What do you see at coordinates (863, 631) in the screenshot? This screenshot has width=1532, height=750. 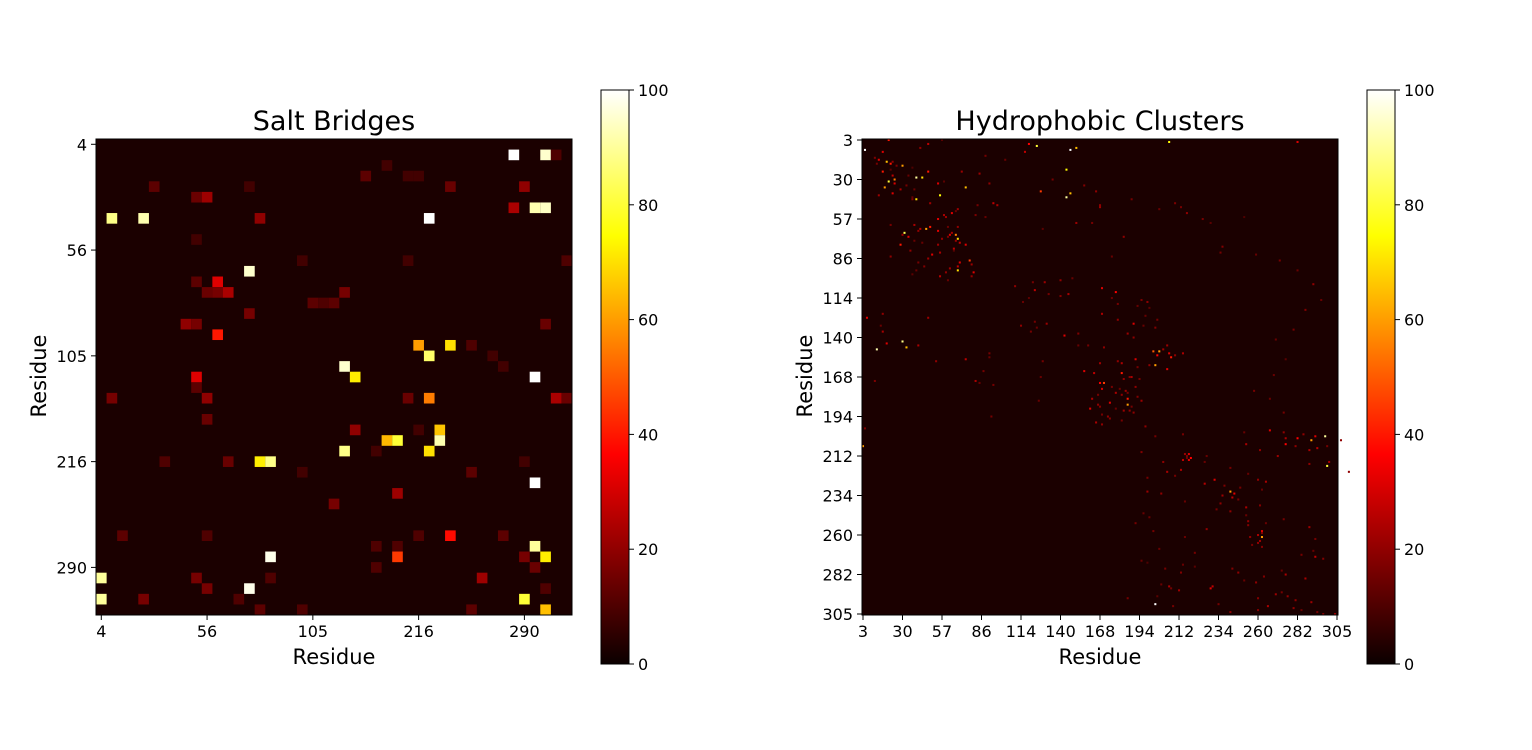 I see `x-tick-label: 3` at bounding box center [863, 631].